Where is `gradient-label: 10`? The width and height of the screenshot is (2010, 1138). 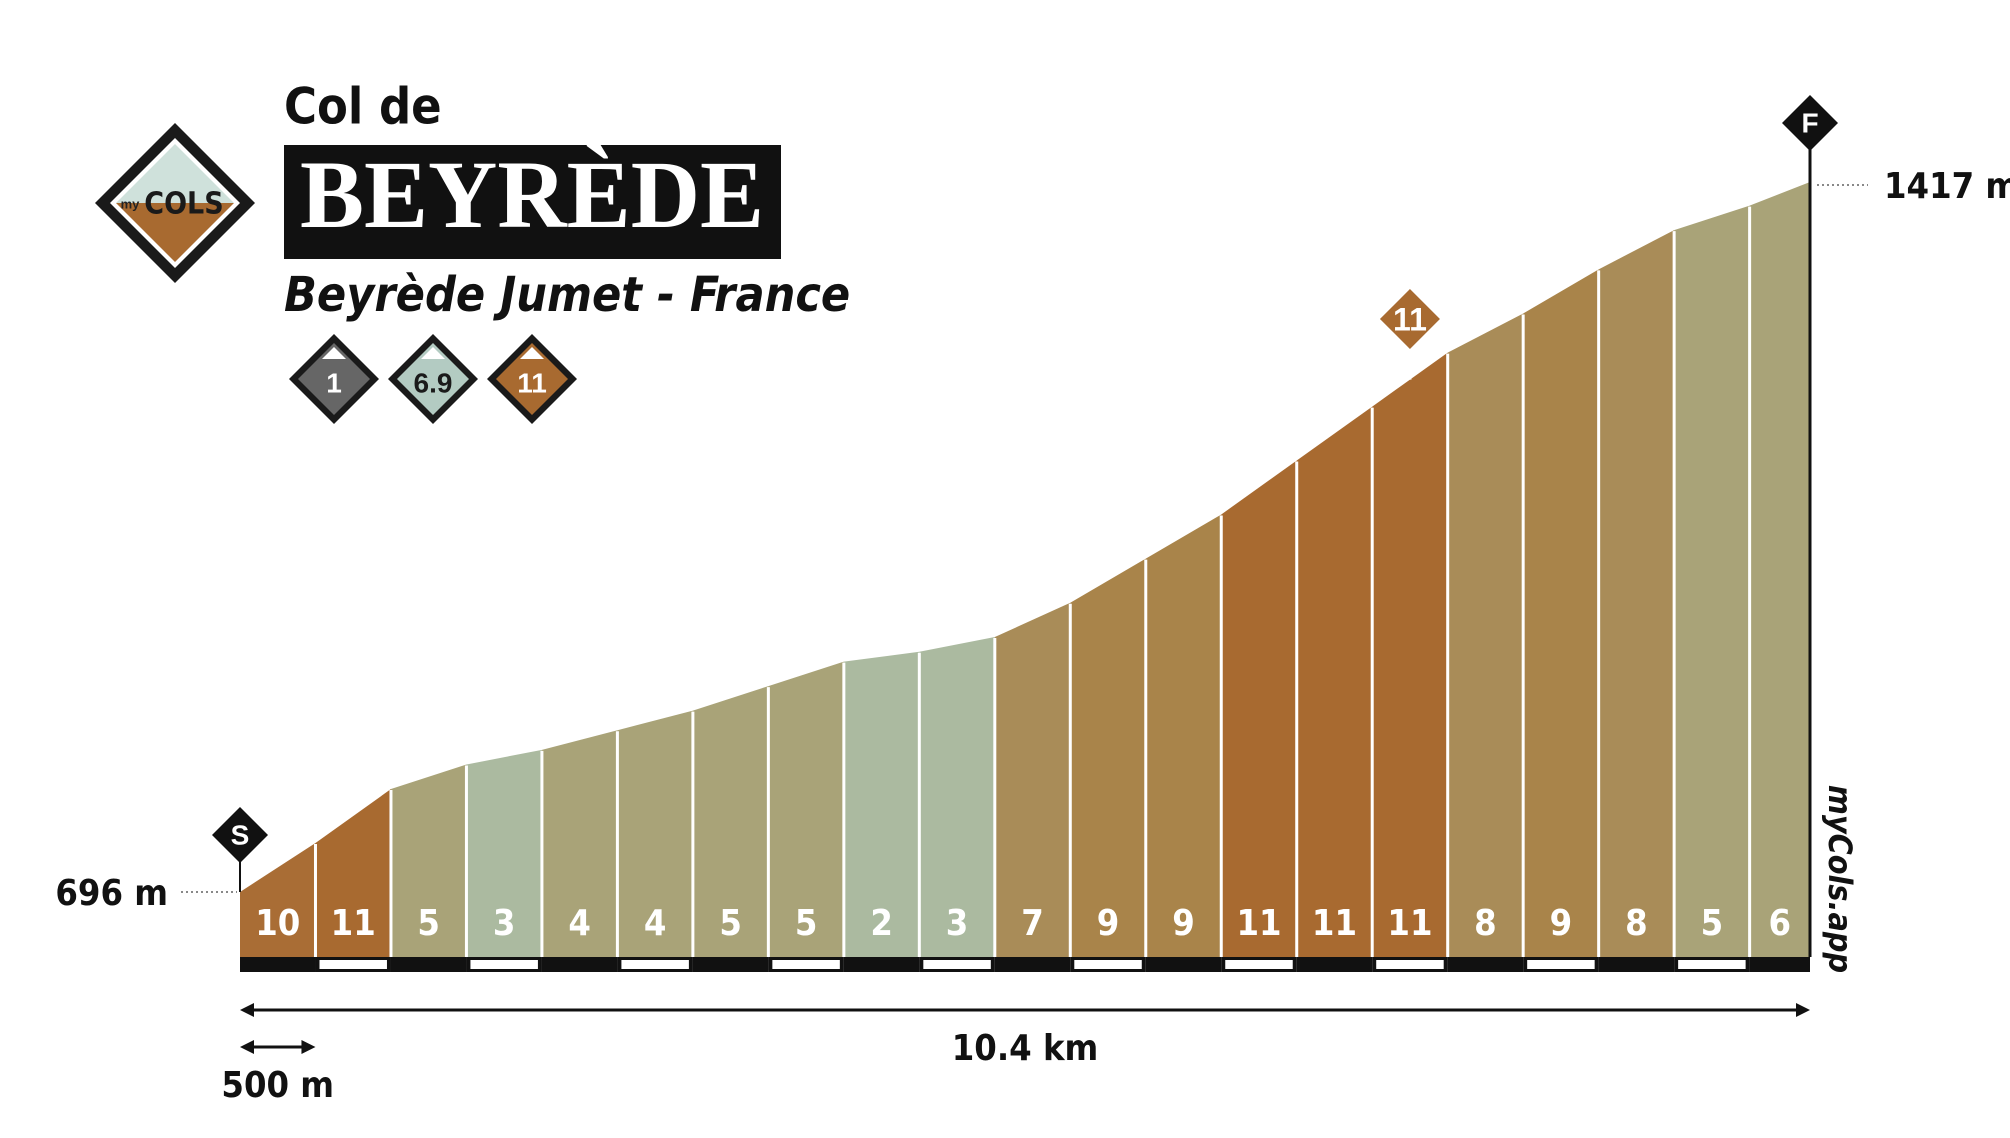 gradient-label: 10 is located at coordinates (277, 923).